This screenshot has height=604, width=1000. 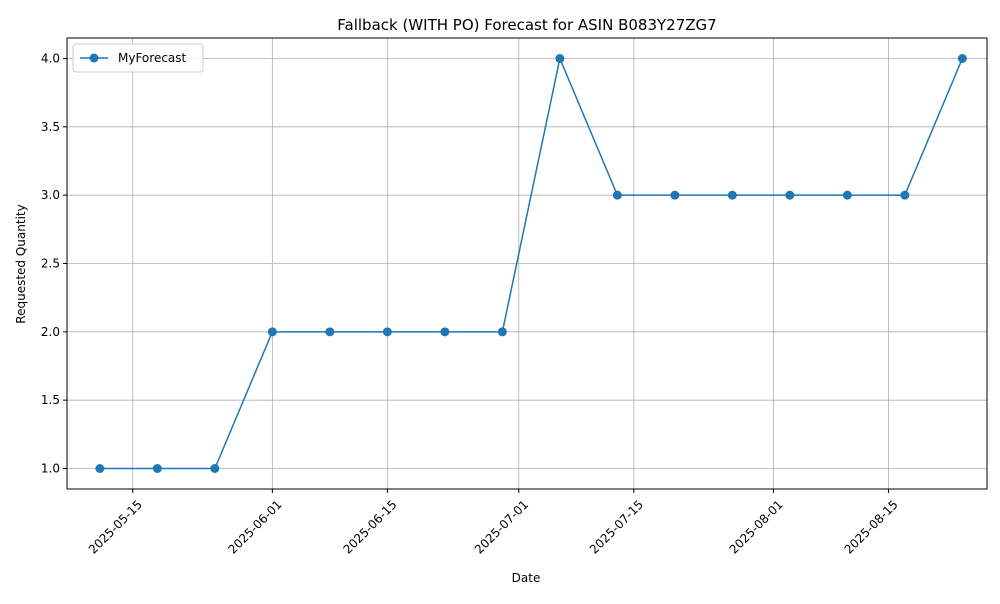 I want to click on legend: MyForecast, so click(x=138, y=58).